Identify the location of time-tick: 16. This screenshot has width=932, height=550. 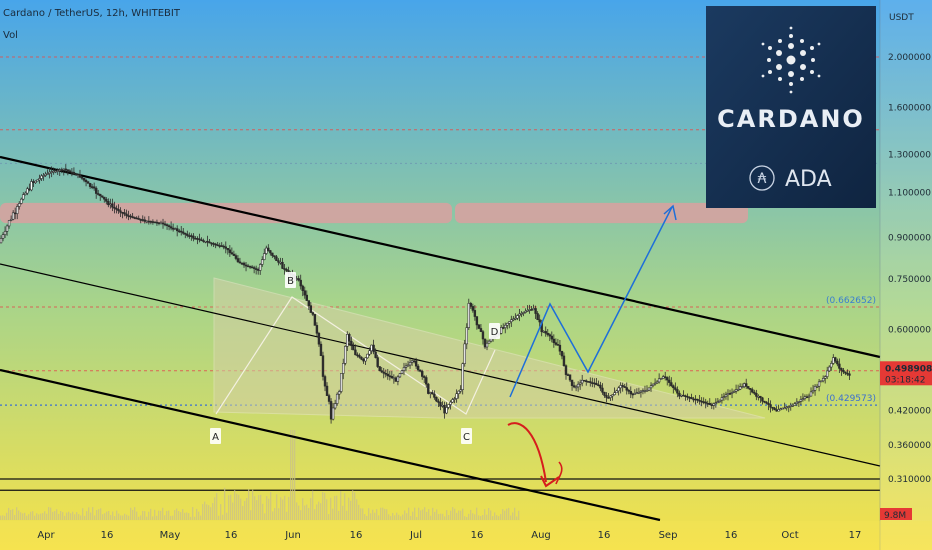
(604, 535).